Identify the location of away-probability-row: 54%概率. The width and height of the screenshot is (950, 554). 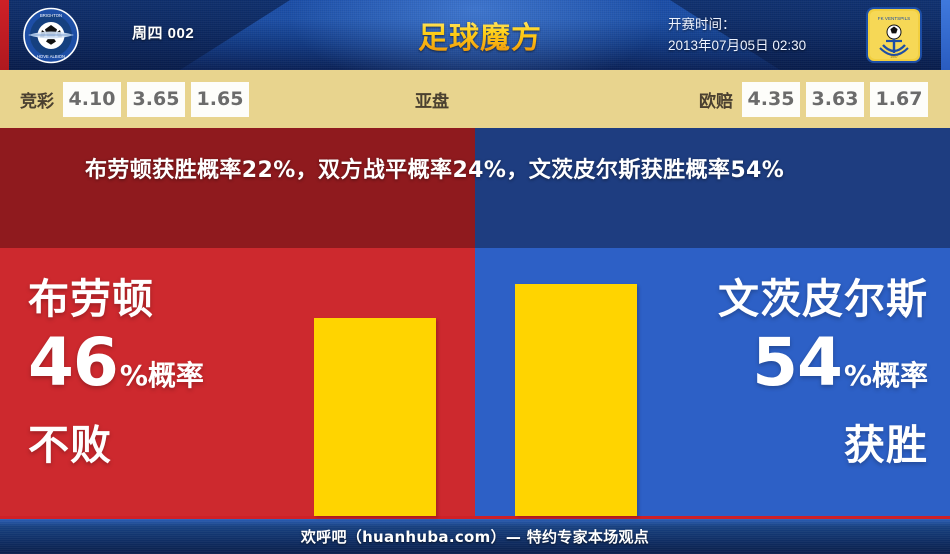
(778, 371).